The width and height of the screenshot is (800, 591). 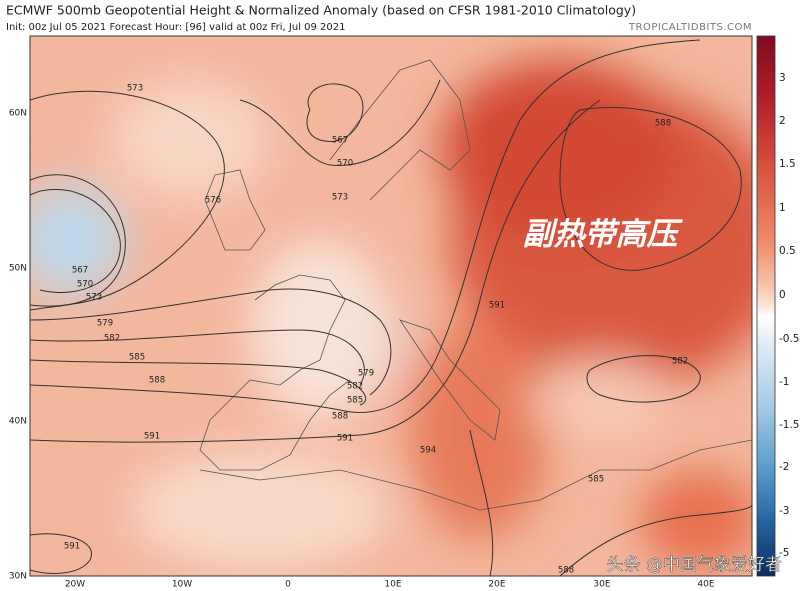 I want to click on lon-label: 10E, so click(x=392, y=585).